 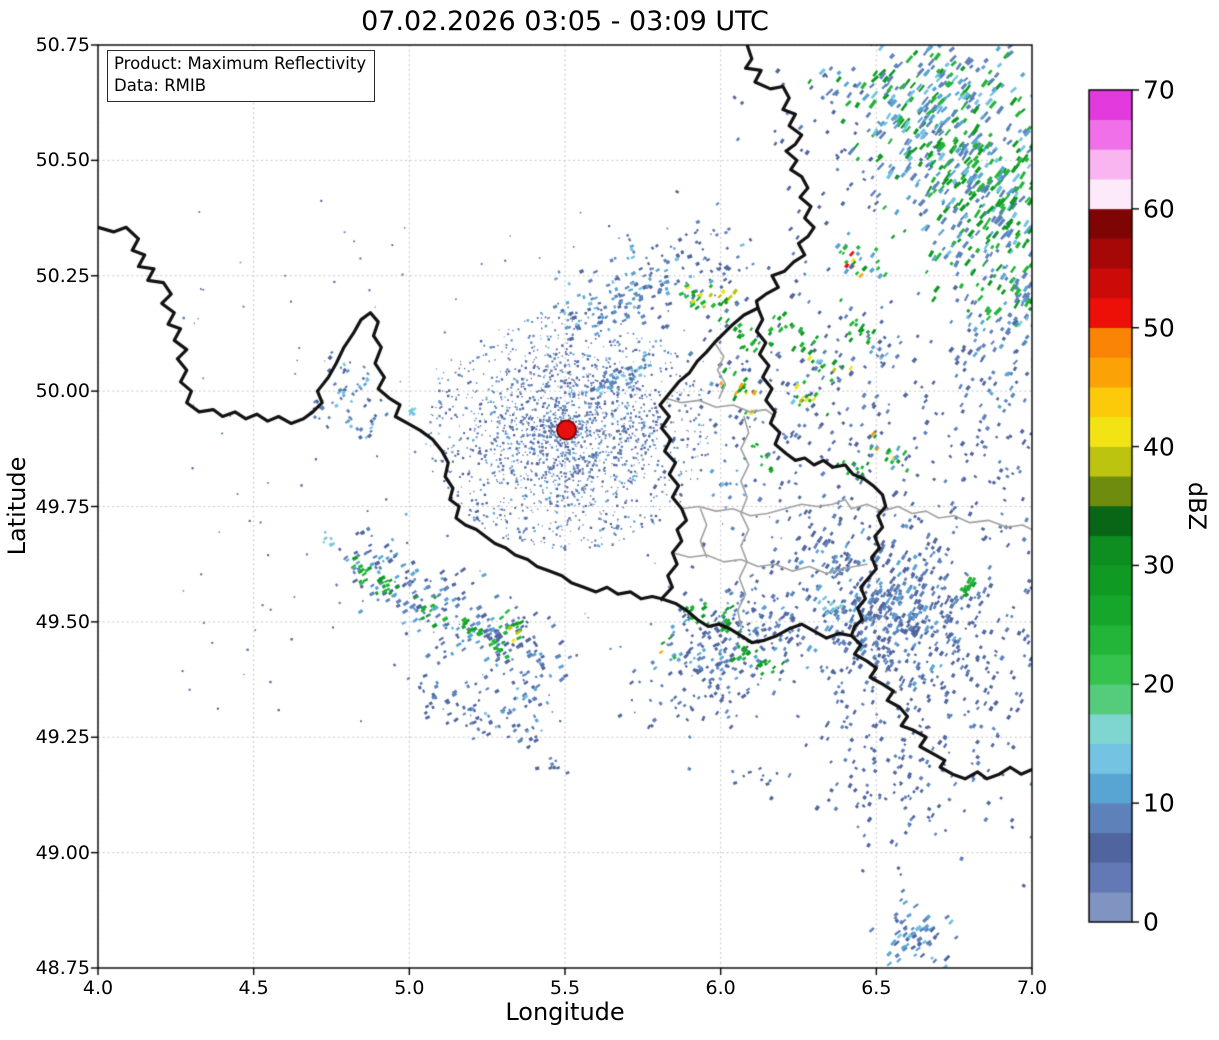 I want to click on x-tick-label: 5.0, so click(x=409, y=988).